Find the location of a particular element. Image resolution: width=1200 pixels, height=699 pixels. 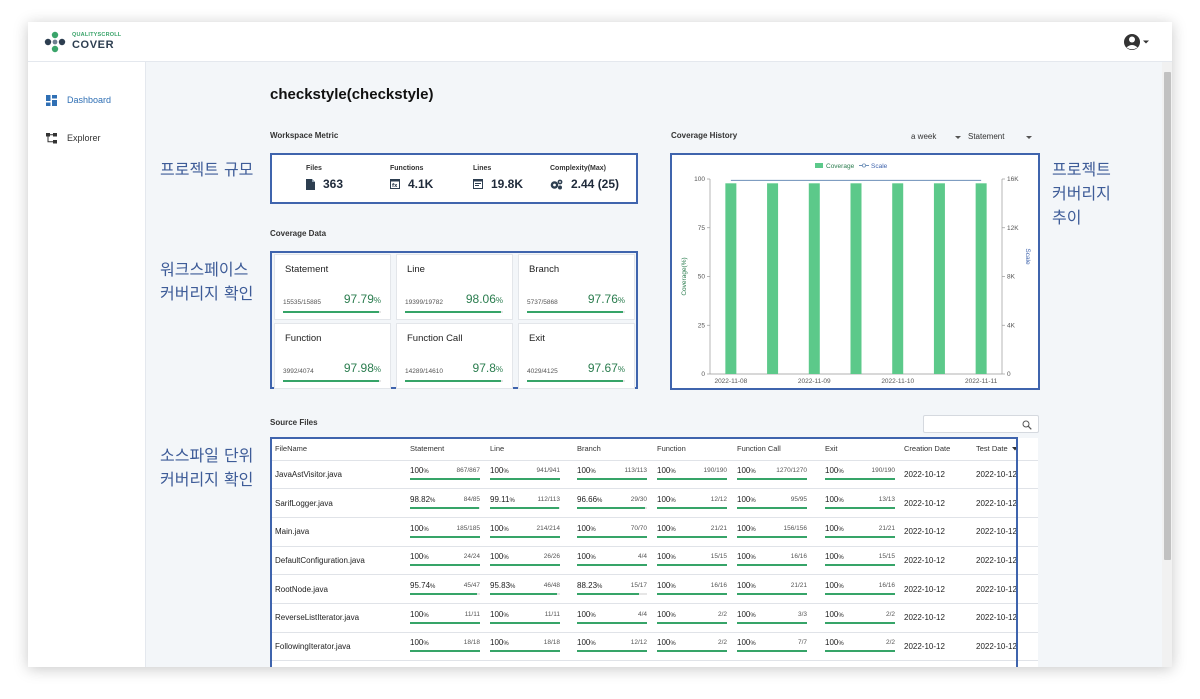

file-name: SarifLogger.java is located at coordinates (304, 503).